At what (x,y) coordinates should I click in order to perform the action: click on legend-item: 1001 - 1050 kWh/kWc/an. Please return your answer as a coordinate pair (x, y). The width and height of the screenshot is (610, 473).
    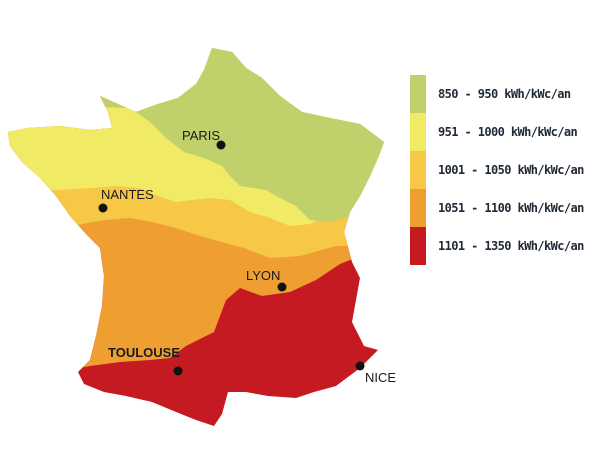
    Looking at the image, I should click on (505, 170).